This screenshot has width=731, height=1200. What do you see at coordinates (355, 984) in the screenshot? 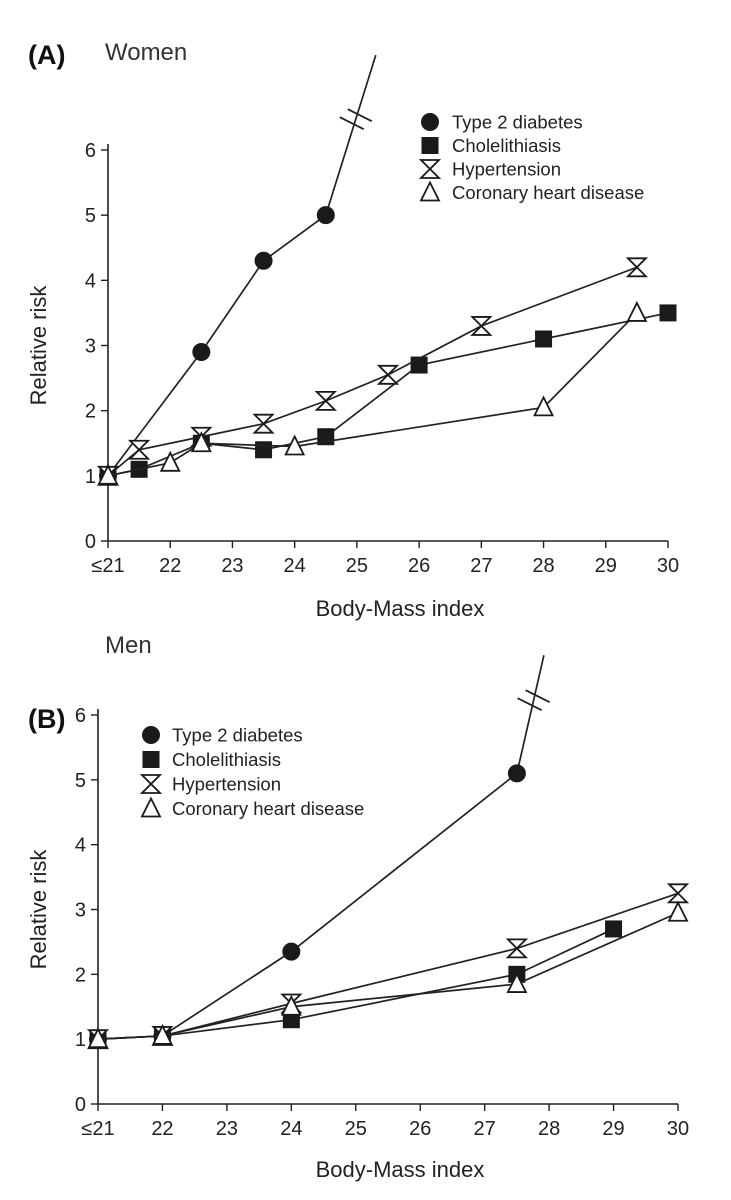
I see `cholelithiasis-line` at bounding box center [355, 984].